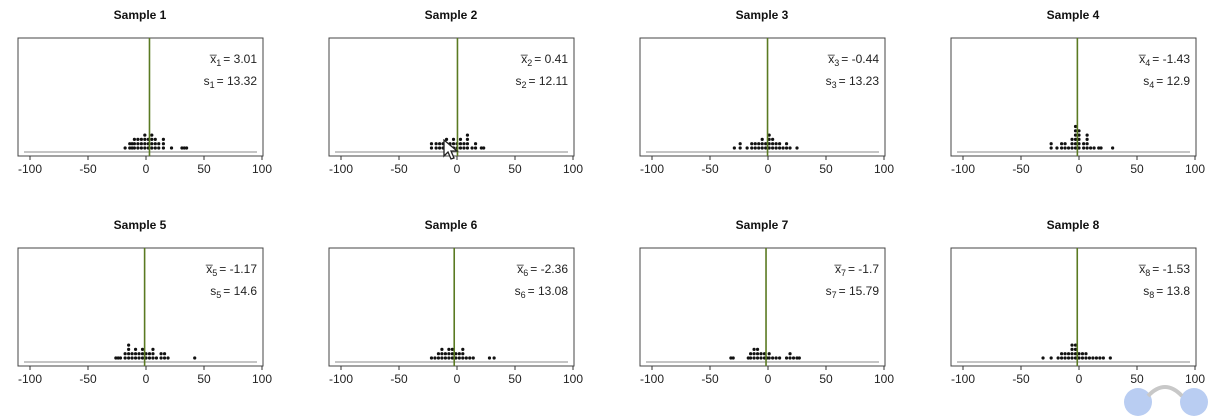  Describe the element at coordinates (212, 85) in the screenshot. I see `sd-subscript: 1` at that location.